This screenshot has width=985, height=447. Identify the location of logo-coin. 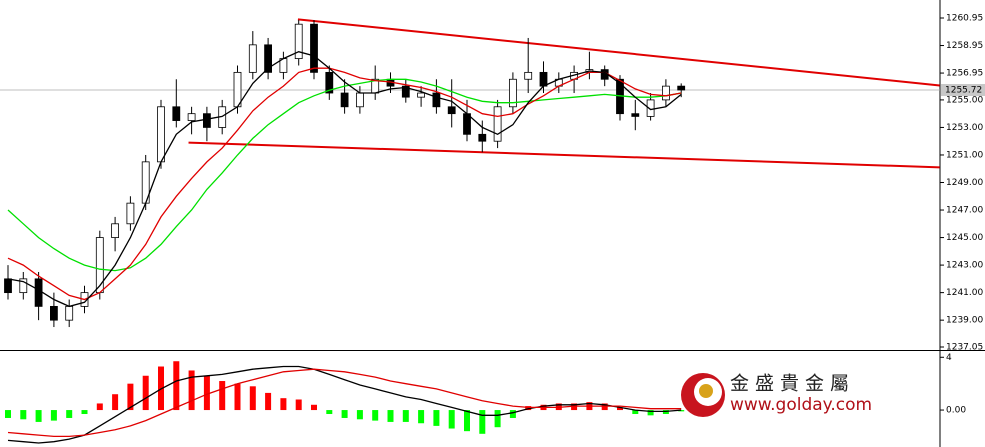
(706, 391).